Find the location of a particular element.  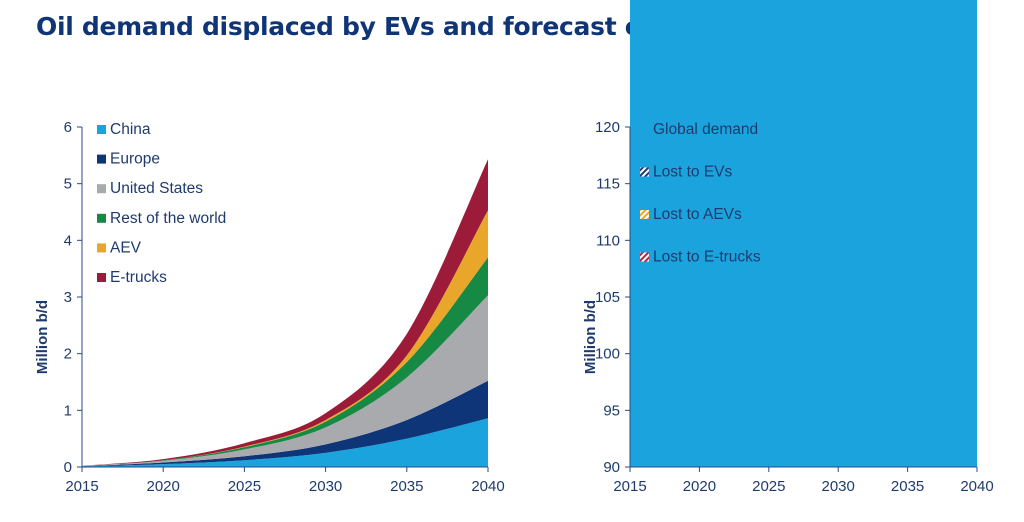

y-tick-label: 3 is located at coordinates (68, 297).